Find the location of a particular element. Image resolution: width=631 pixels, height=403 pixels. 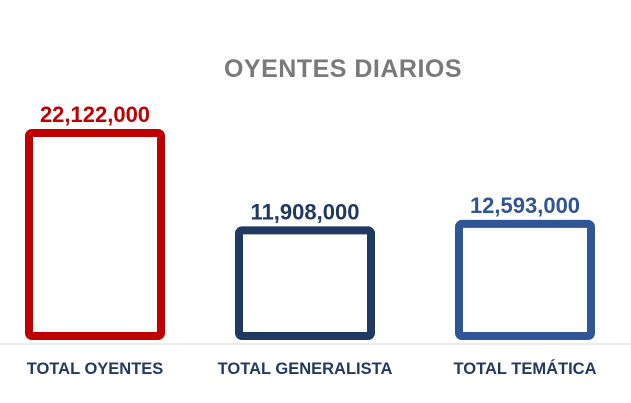

value-label-1: 11,908,000 is located at coordinates (305, 211).